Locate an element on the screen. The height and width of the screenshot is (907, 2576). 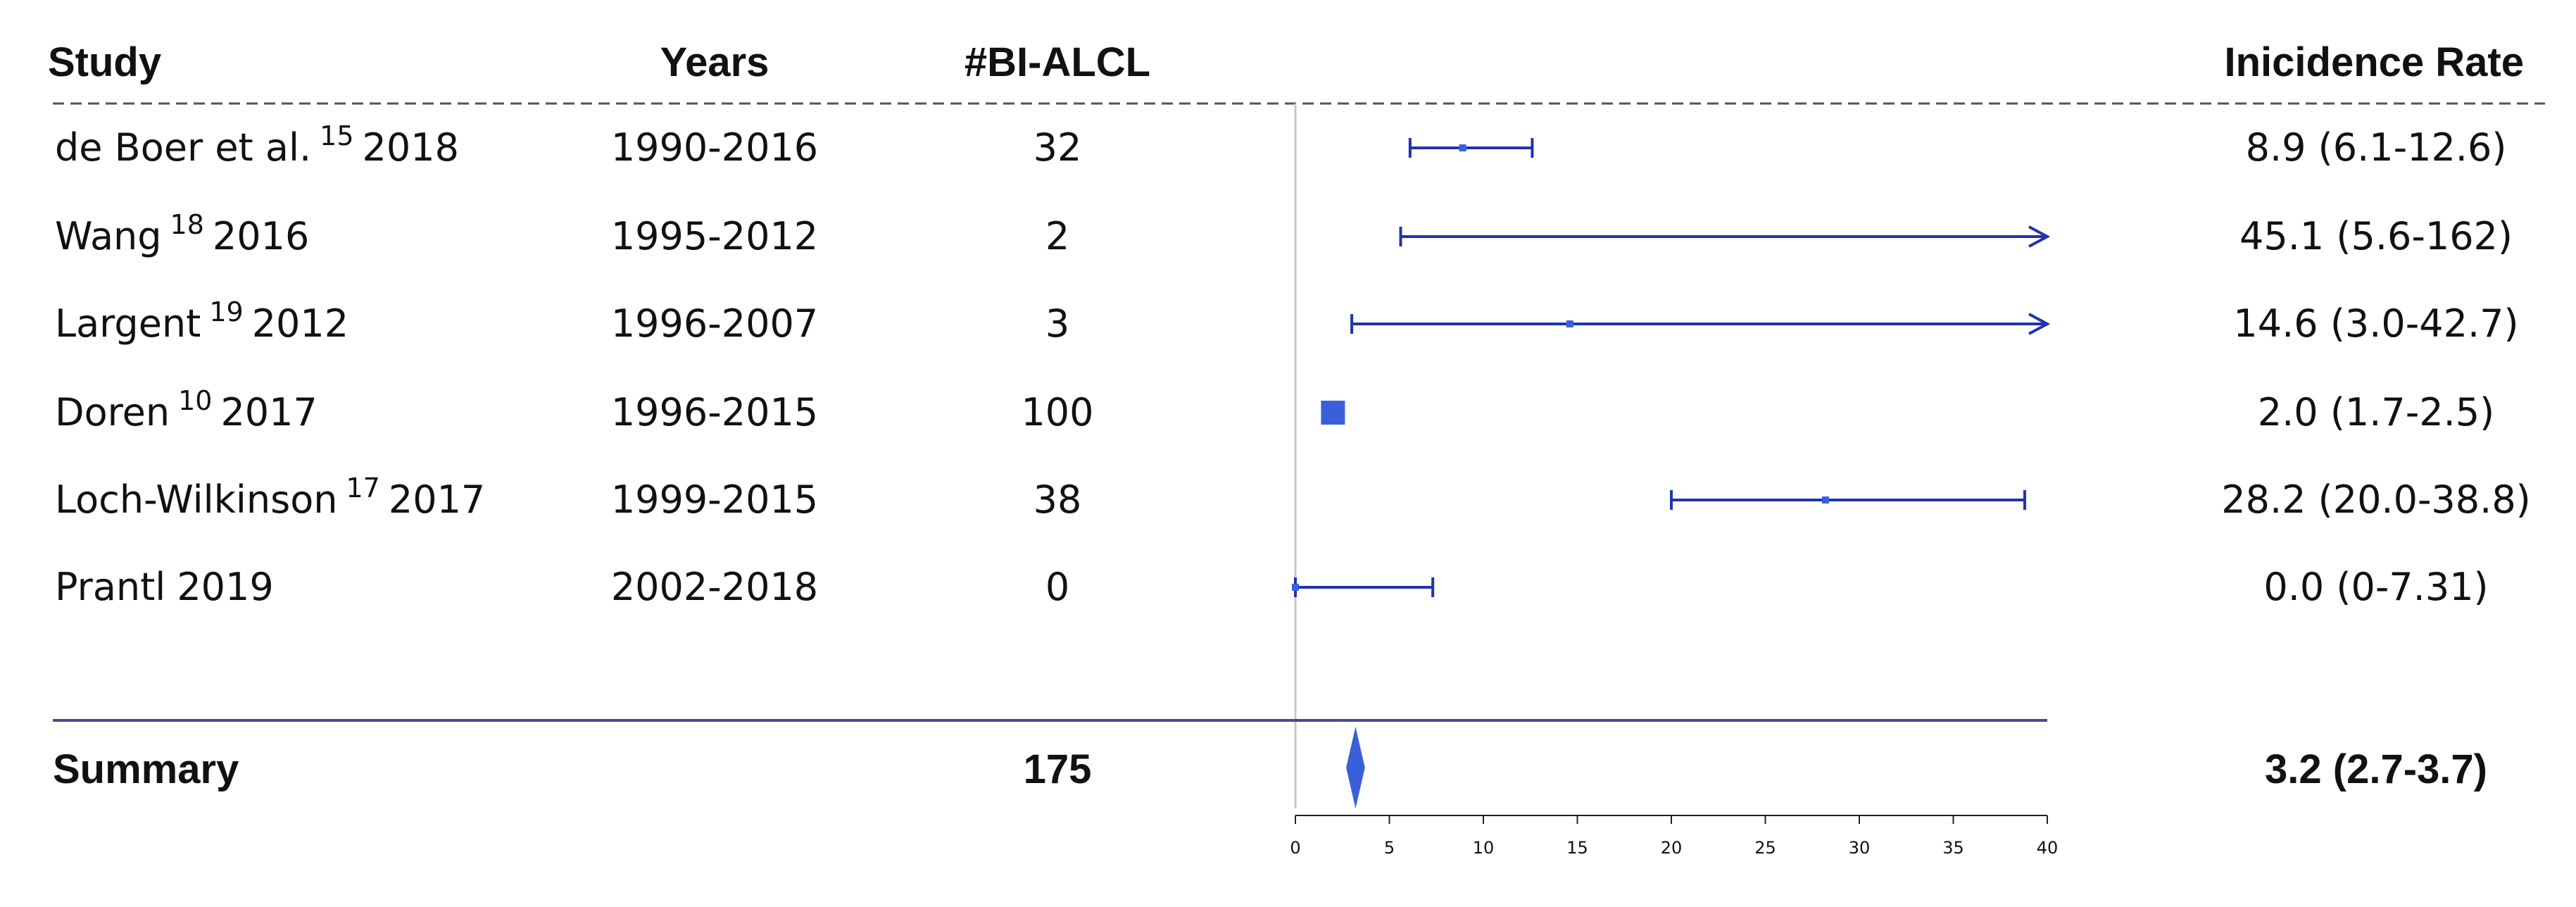
study-label: Doren 10 2017 is located at coordinates (186, 409).